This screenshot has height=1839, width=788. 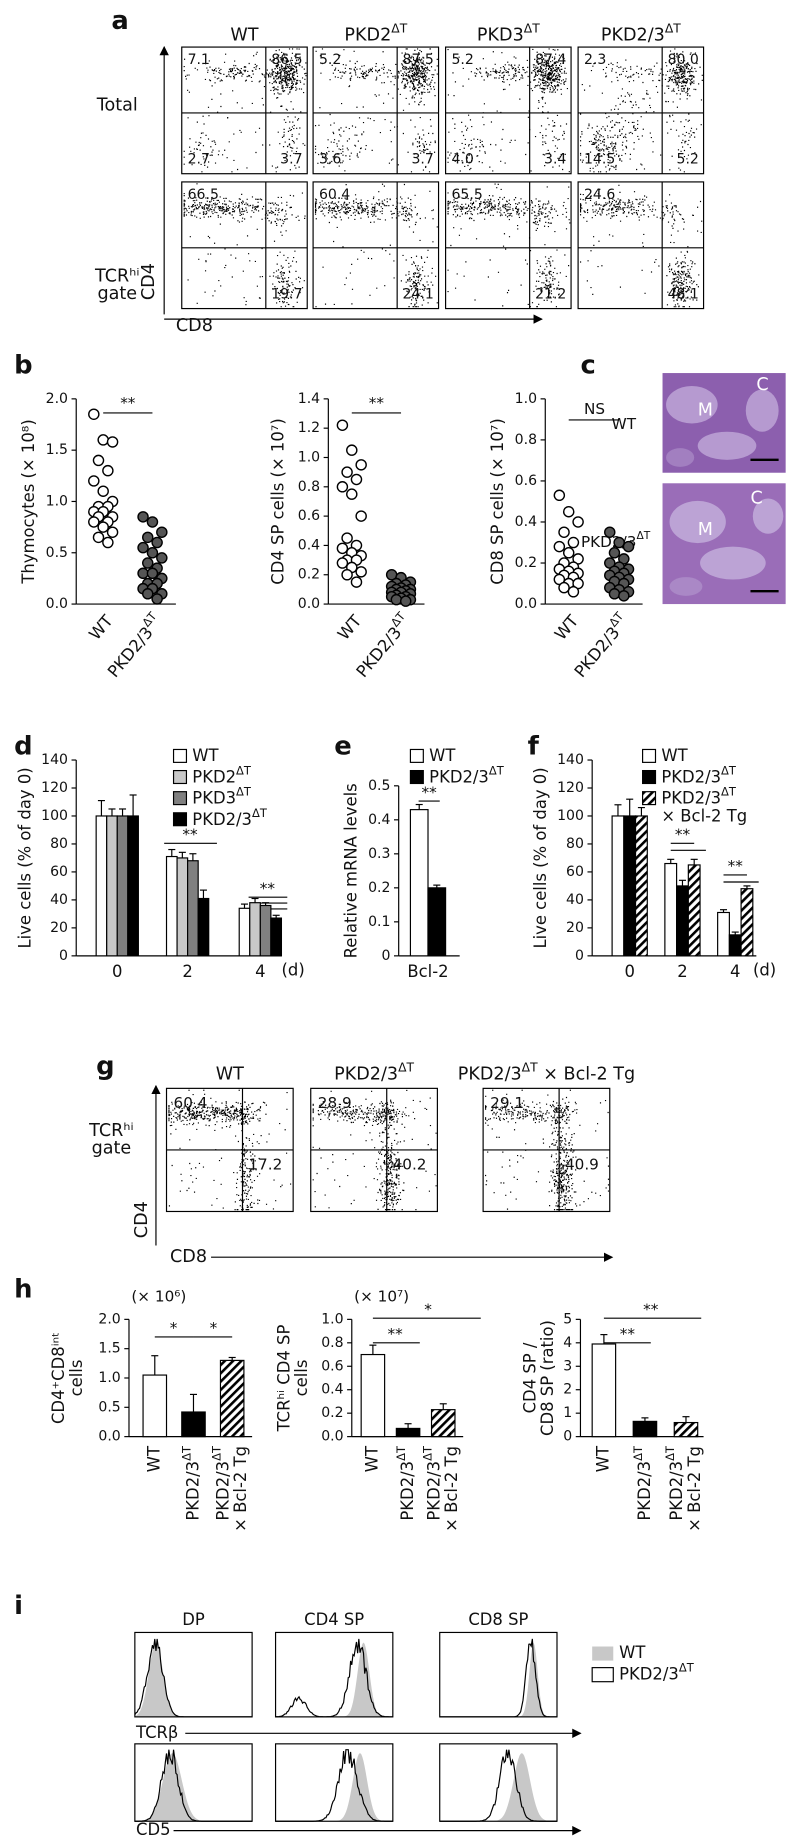 I want to click on panel-letter: a, so click(x=119, y=21).